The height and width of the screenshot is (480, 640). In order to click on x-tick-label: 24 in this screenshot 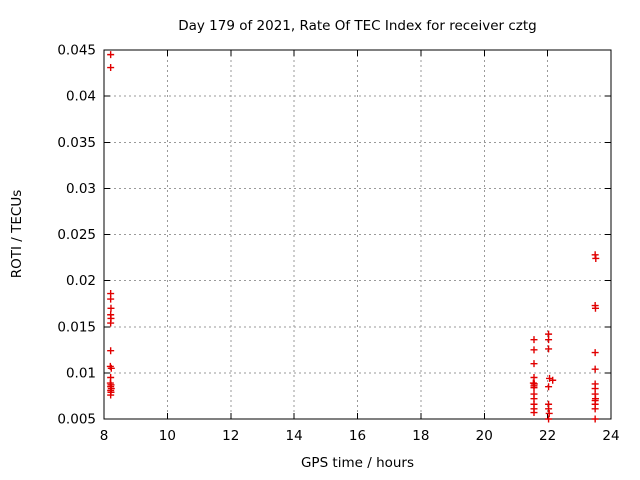, I will do `click(610, 436)`.